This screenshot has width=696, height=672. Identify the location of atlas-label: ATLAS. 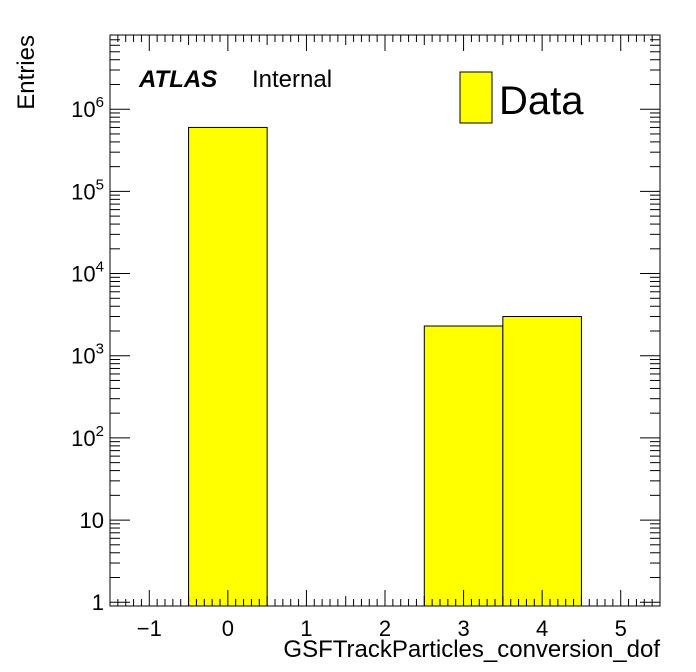
(177, 79).